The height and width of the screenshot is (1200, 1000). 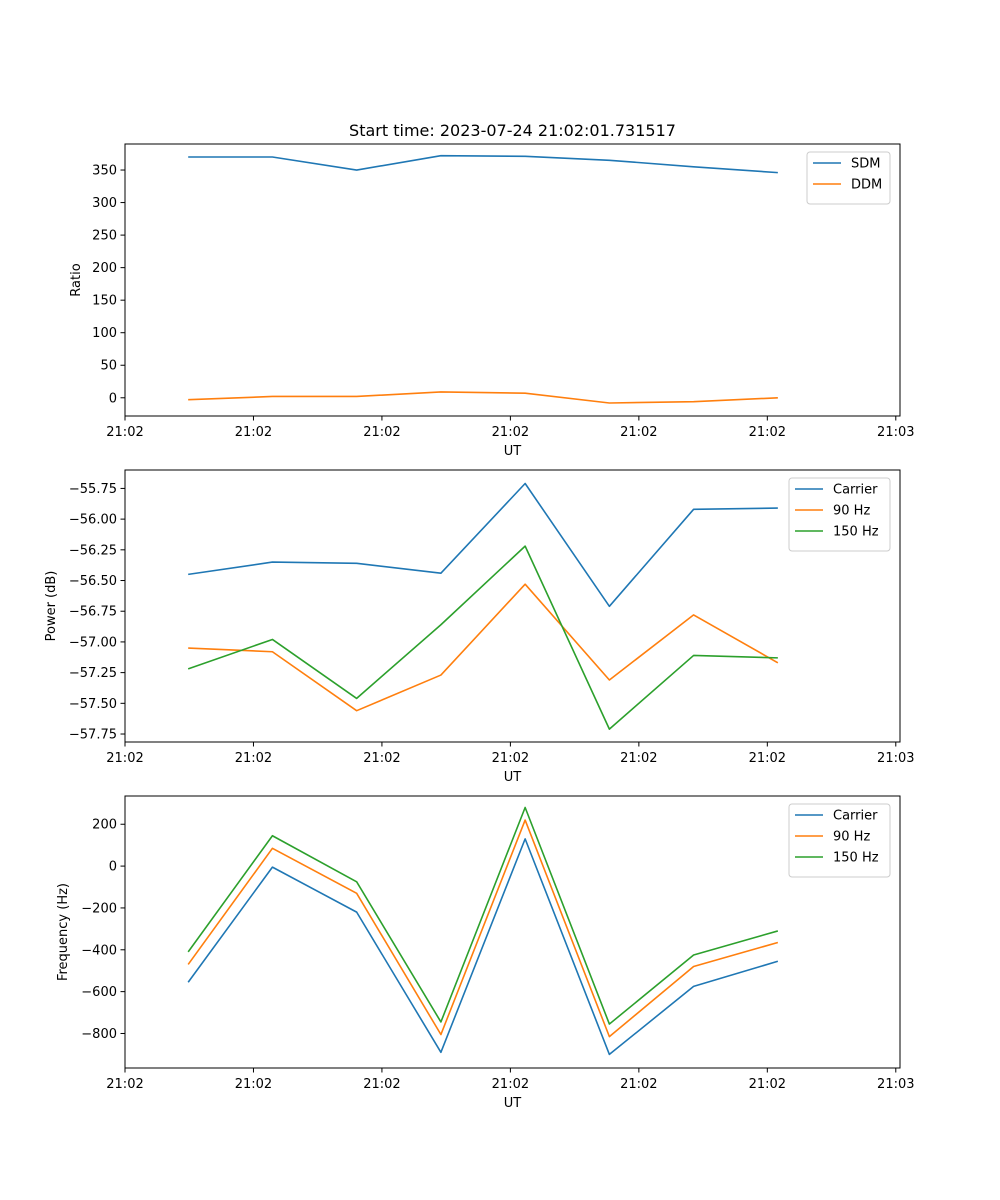 What do you see at coordinates (93, 673) in the screenshot?
I see `y-tick-label: −57.25` at bounding box center [93, 673].